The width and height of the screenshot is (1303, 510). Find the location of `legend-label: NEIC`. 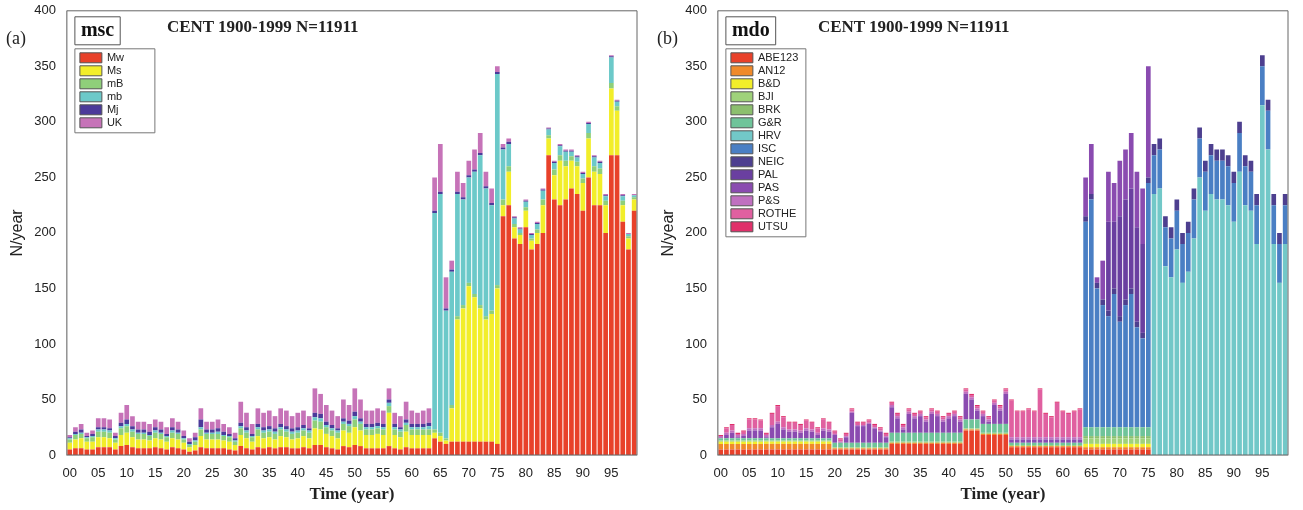

legend-label: NEIC is located at coordinates (771, 160).